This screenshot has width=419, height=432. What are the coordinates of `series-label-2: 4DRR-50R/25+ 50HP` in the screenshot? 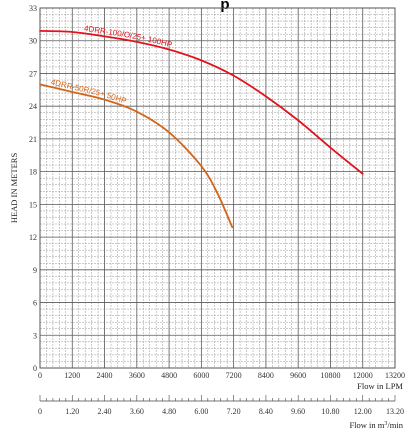 It's located at (89, 91).